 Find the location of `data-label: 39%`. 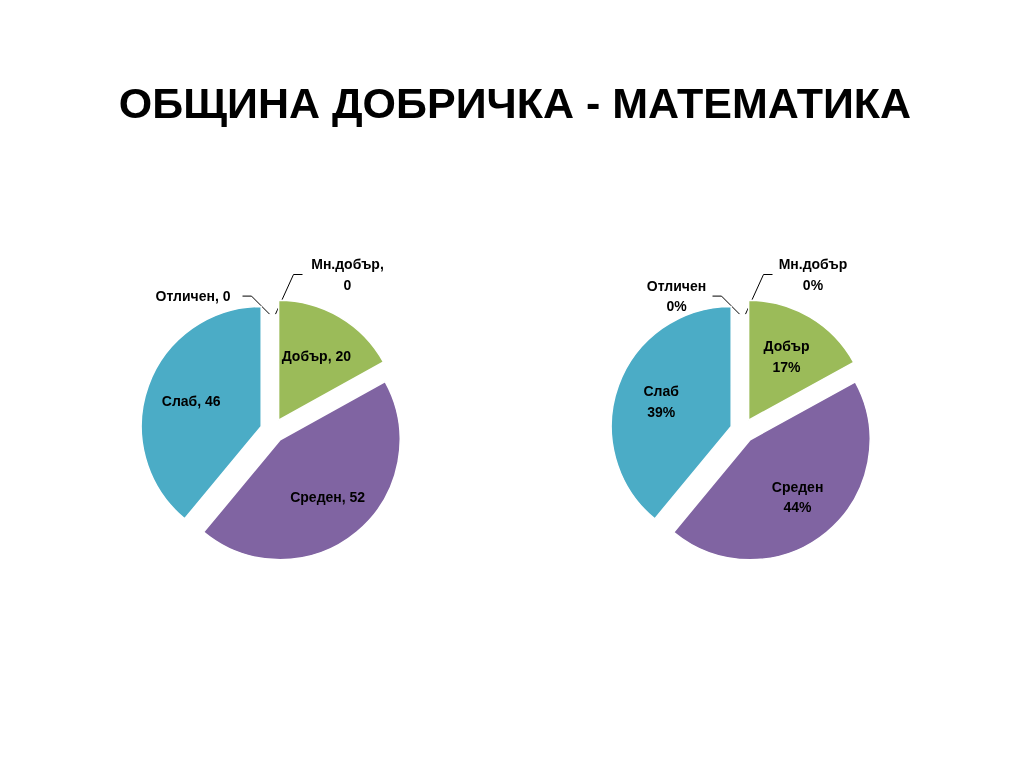

data-label: 39% is located at coordinates (661, 411).